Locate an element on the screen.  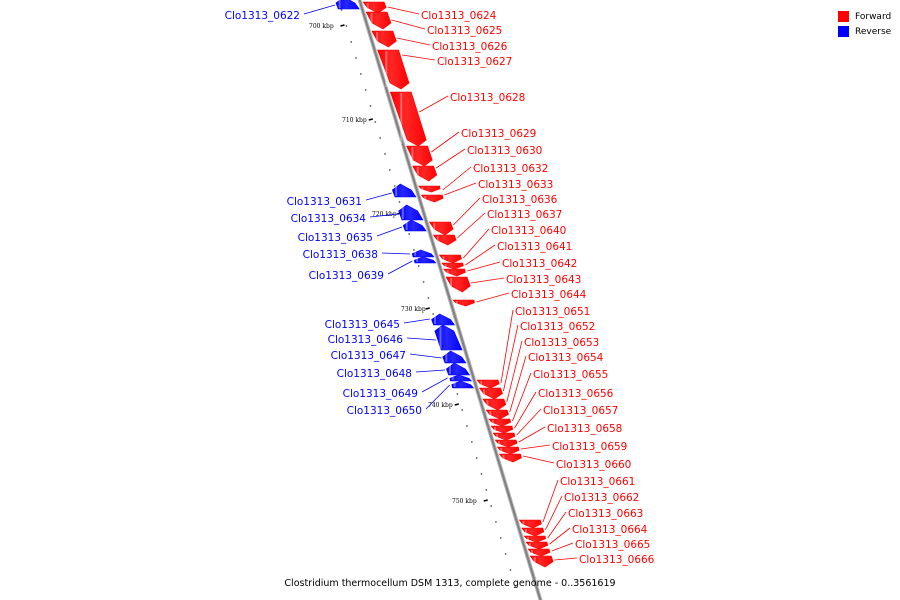
gene-label: Clo1313_0659 is located at coordinates (589, 447).